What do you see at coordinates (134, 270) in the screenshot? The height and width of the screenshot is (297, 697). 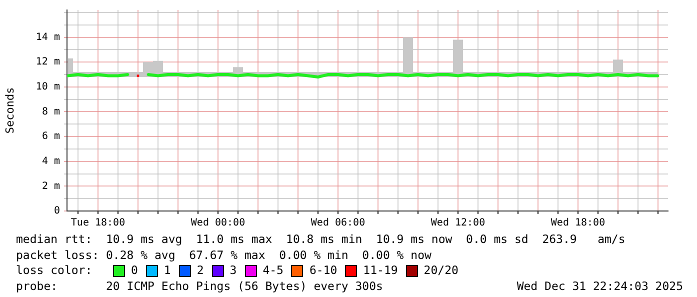 I see `legend-label: 0` at bounding box center [134, 270].